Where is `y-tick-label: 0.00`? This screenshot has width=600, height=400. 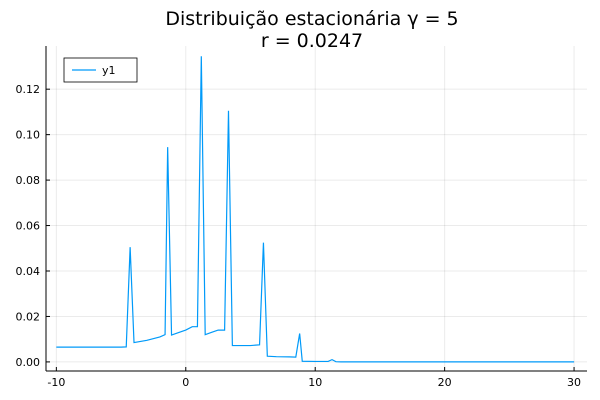 y-tick-label: 0.00 is located at coordinates (28, 362).